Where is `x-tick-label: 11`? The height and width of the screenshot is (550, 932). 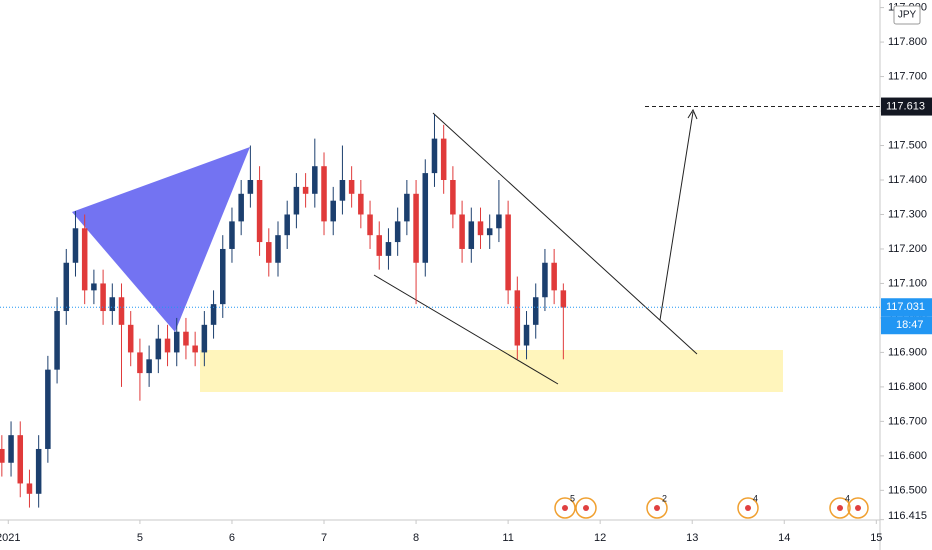 x-tick-label: 11 is located at coordinates (507, 538).